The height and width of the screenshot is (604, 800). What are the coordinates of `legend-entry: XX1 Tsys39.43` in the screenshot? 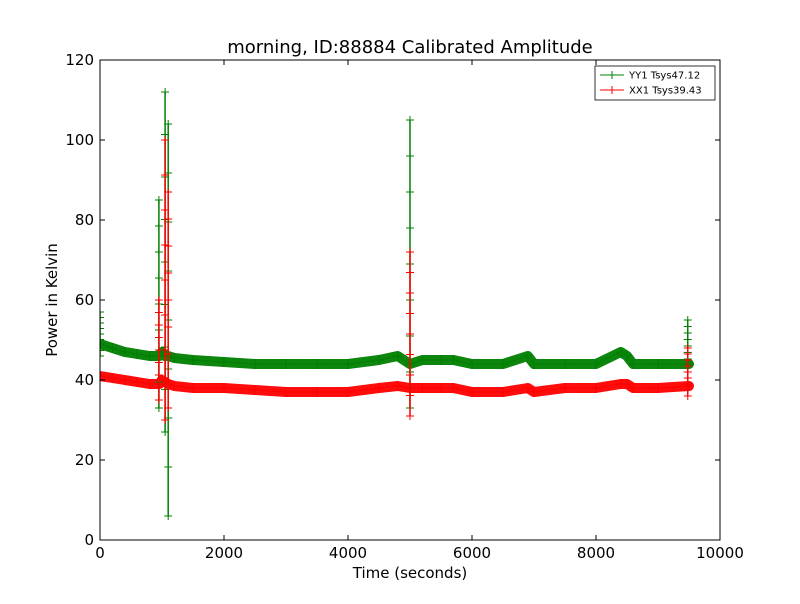 It's located at (651, 91).